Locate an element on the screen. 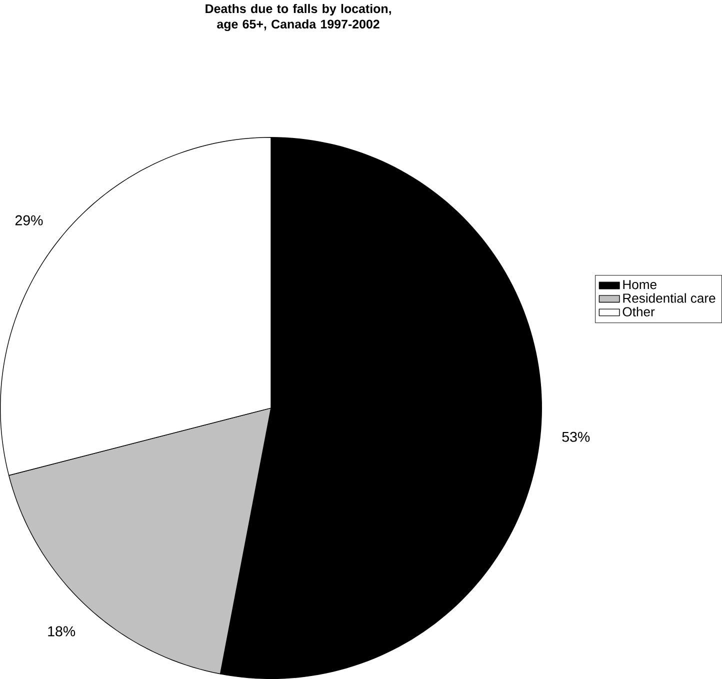  legend-label: Residential care is located at coordinates (669, 298).